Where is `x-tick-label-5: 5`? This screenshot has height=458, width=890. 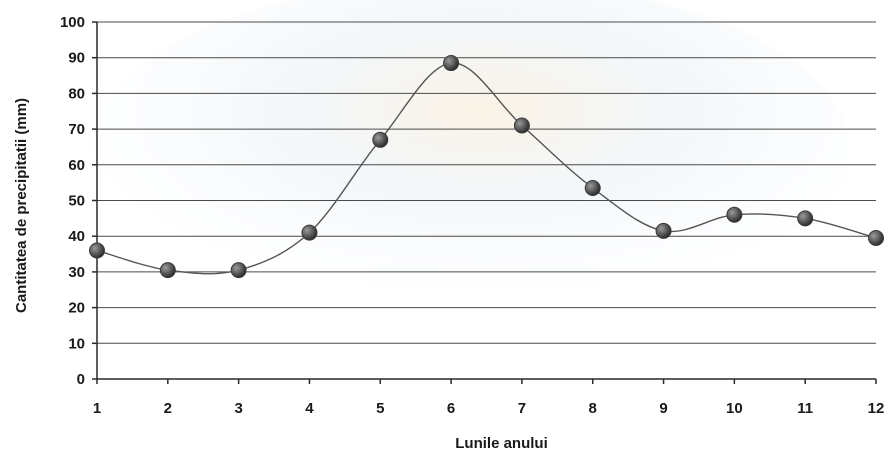
x-tick-label-5: 5 is located at coordinates (380, 408).